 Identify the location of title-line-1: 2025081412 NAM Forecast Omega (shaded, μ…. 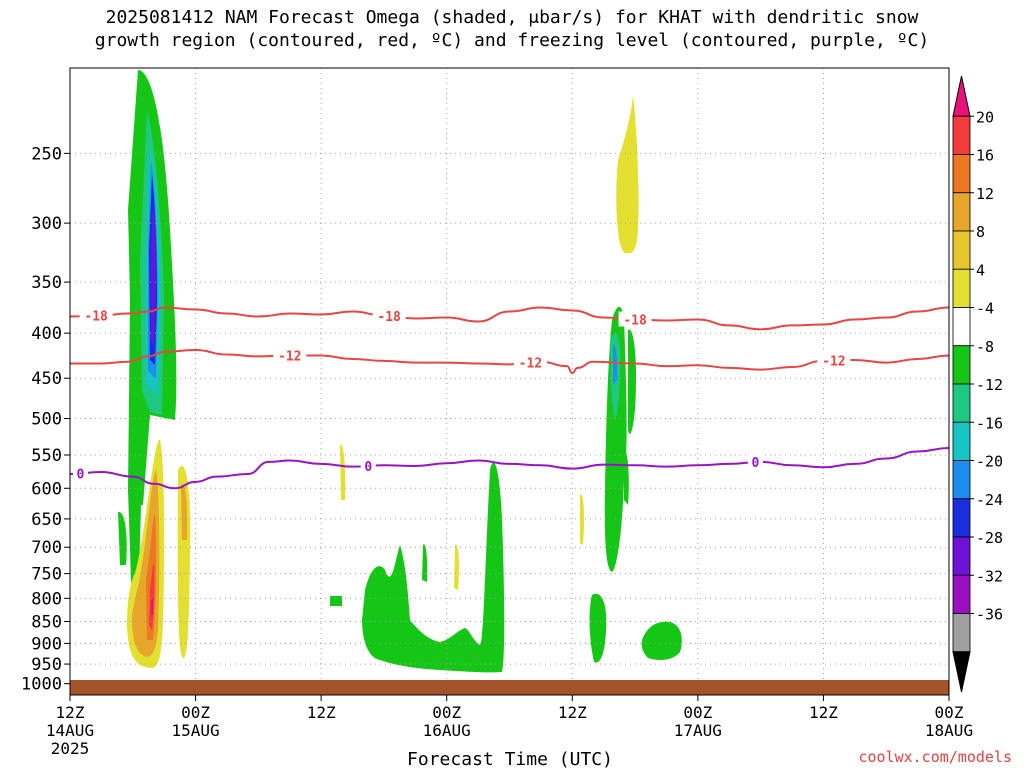
(512, 17).